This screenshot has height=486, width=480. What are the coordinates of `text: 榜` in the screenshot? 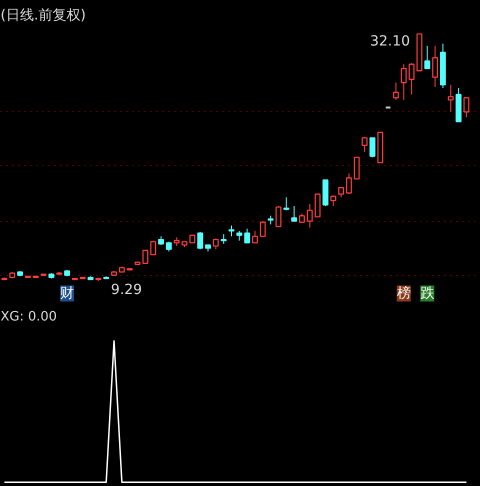 It's located at (403, 294).